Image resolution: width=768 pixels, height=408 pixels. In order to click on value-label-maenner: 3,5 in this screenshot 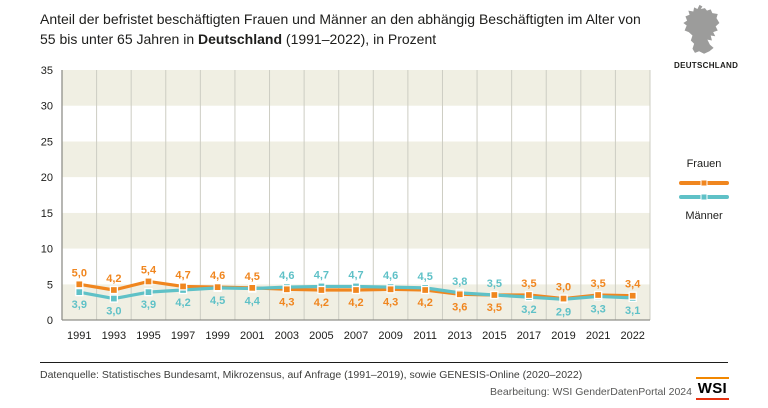, I will do `click(494, 284)`.